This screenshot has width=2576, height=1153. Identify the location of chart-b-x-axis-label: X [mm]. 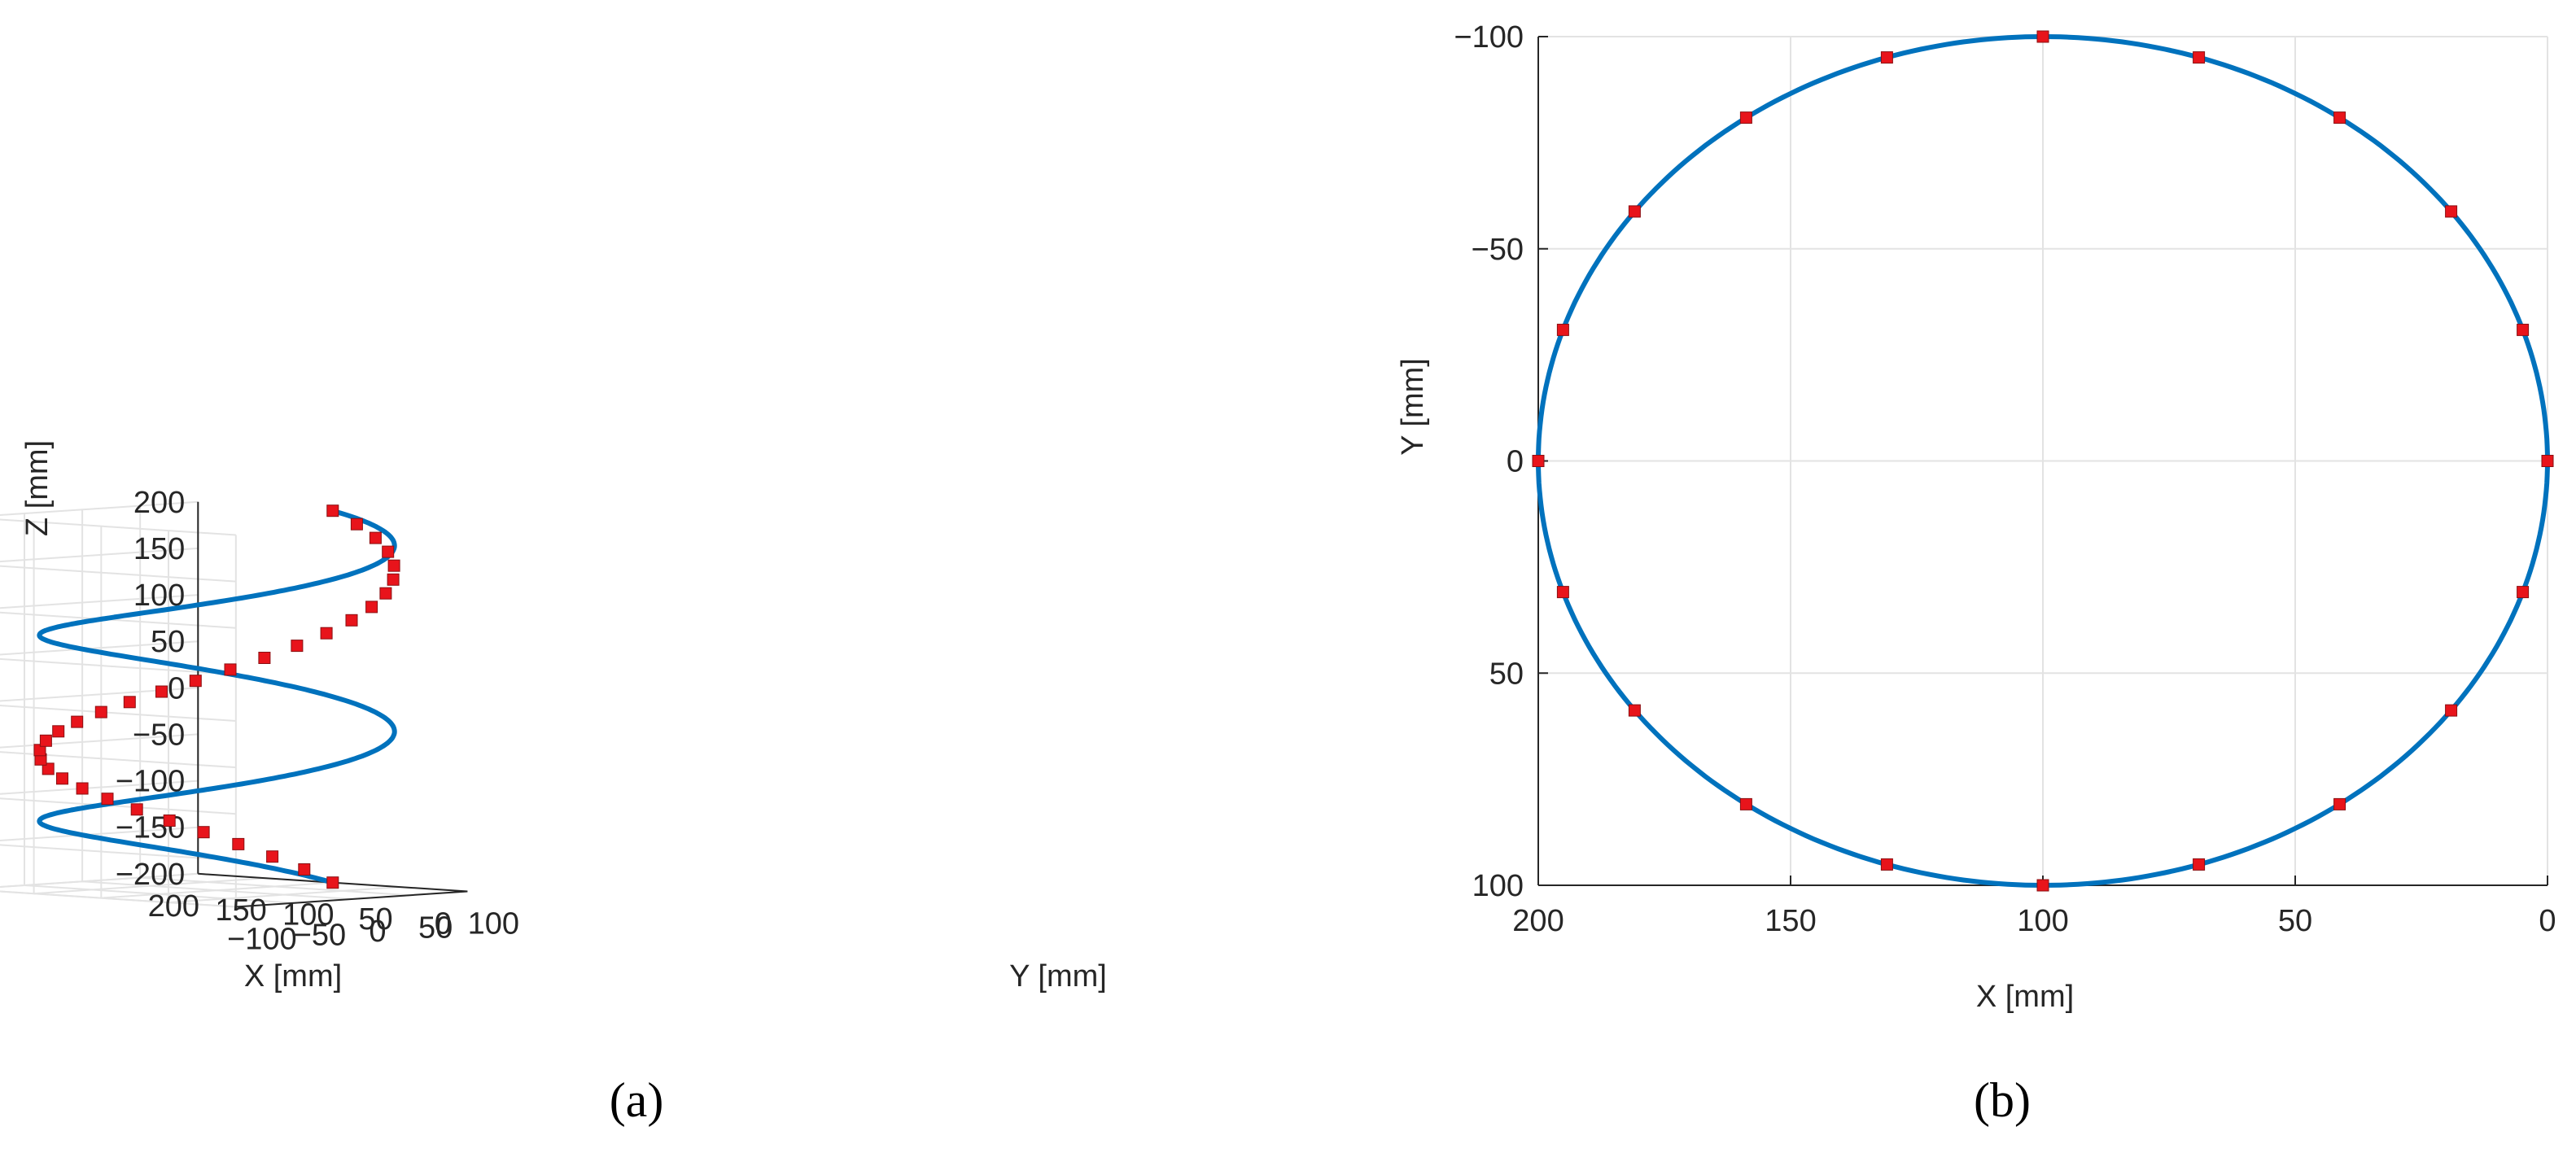
(2025, 997).